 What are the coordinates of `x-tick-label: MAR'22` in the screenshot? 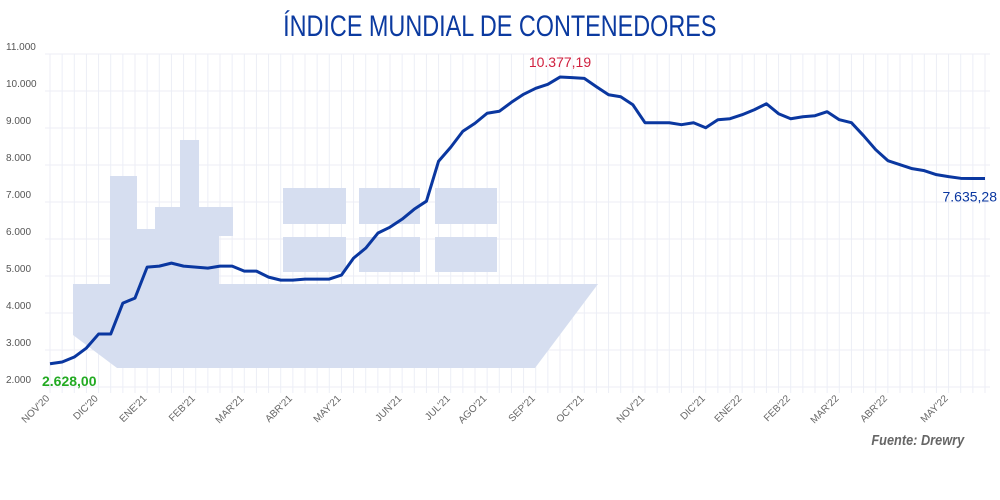 It's located at (825, 409).